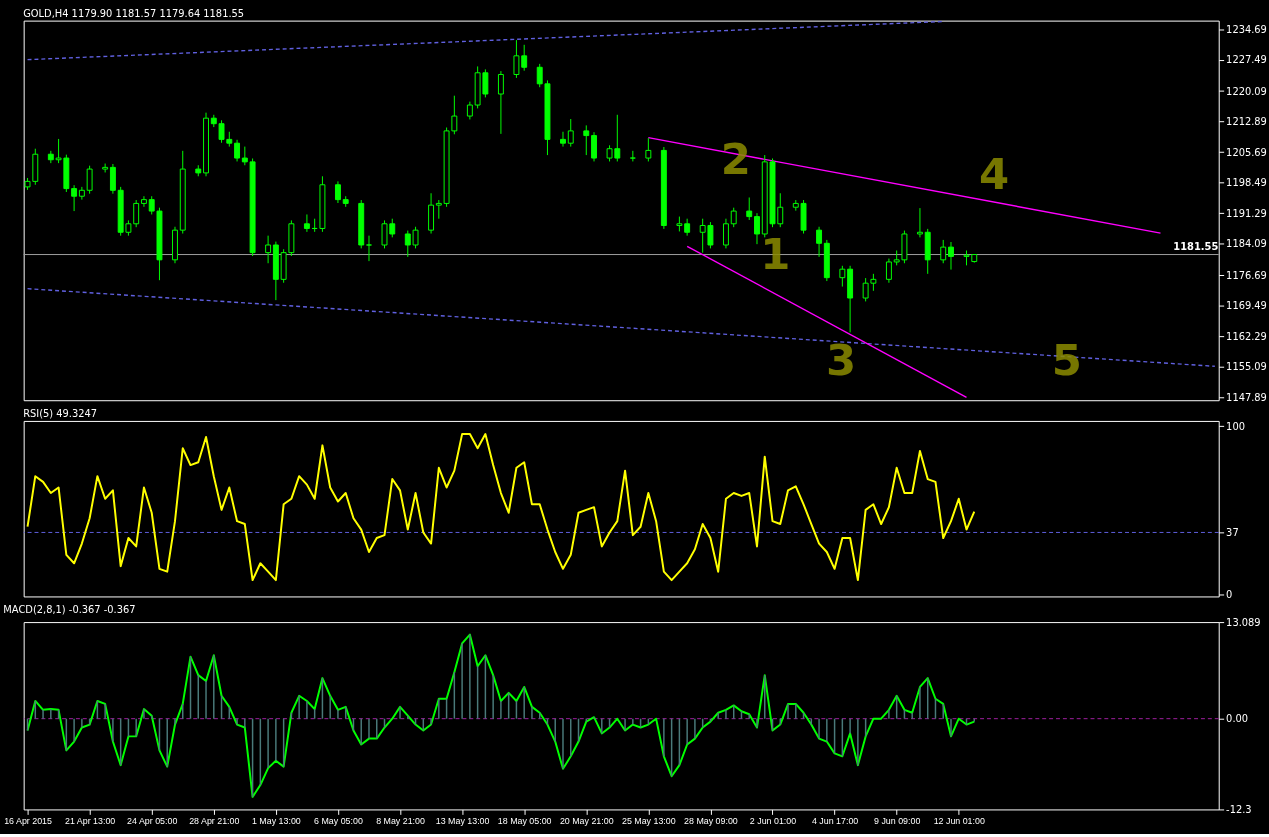 The height and width of the screenshot is (837, 1269). What do you see at coordinates (1246, 306) in the screenshot?
I see `y-tick-label: 1169.49` at bounding box center [1246, 306].